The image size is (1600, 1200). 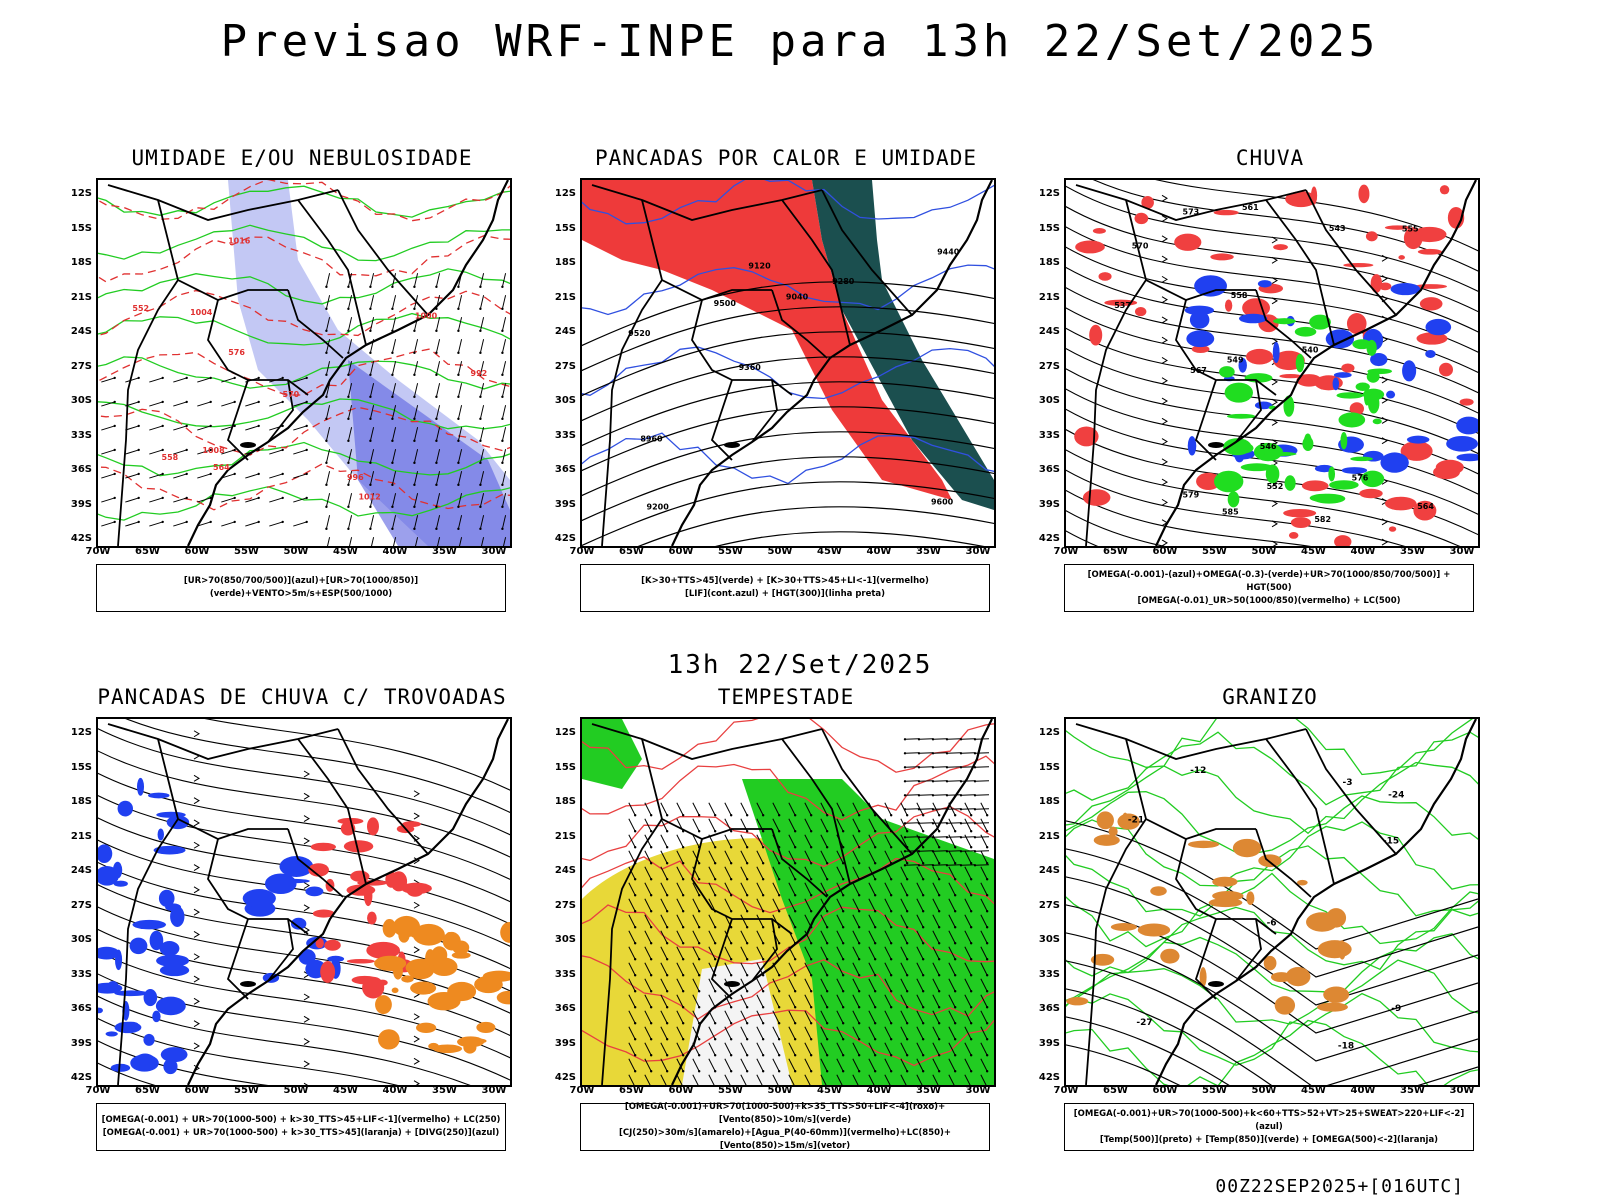 I want to click on contour-label: 9120, so click(x=759, y=265).